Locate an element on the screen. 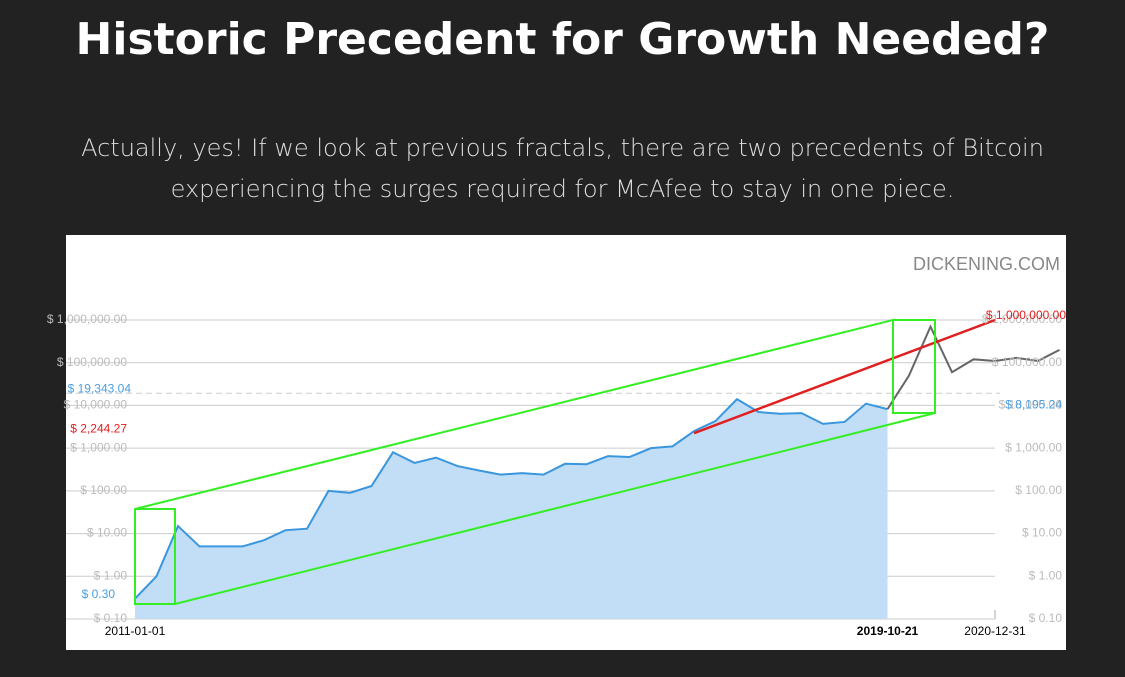 The image size is (1125, 677). annotation-label: $ 8,195.24 is located at coordinates (1033, 404).